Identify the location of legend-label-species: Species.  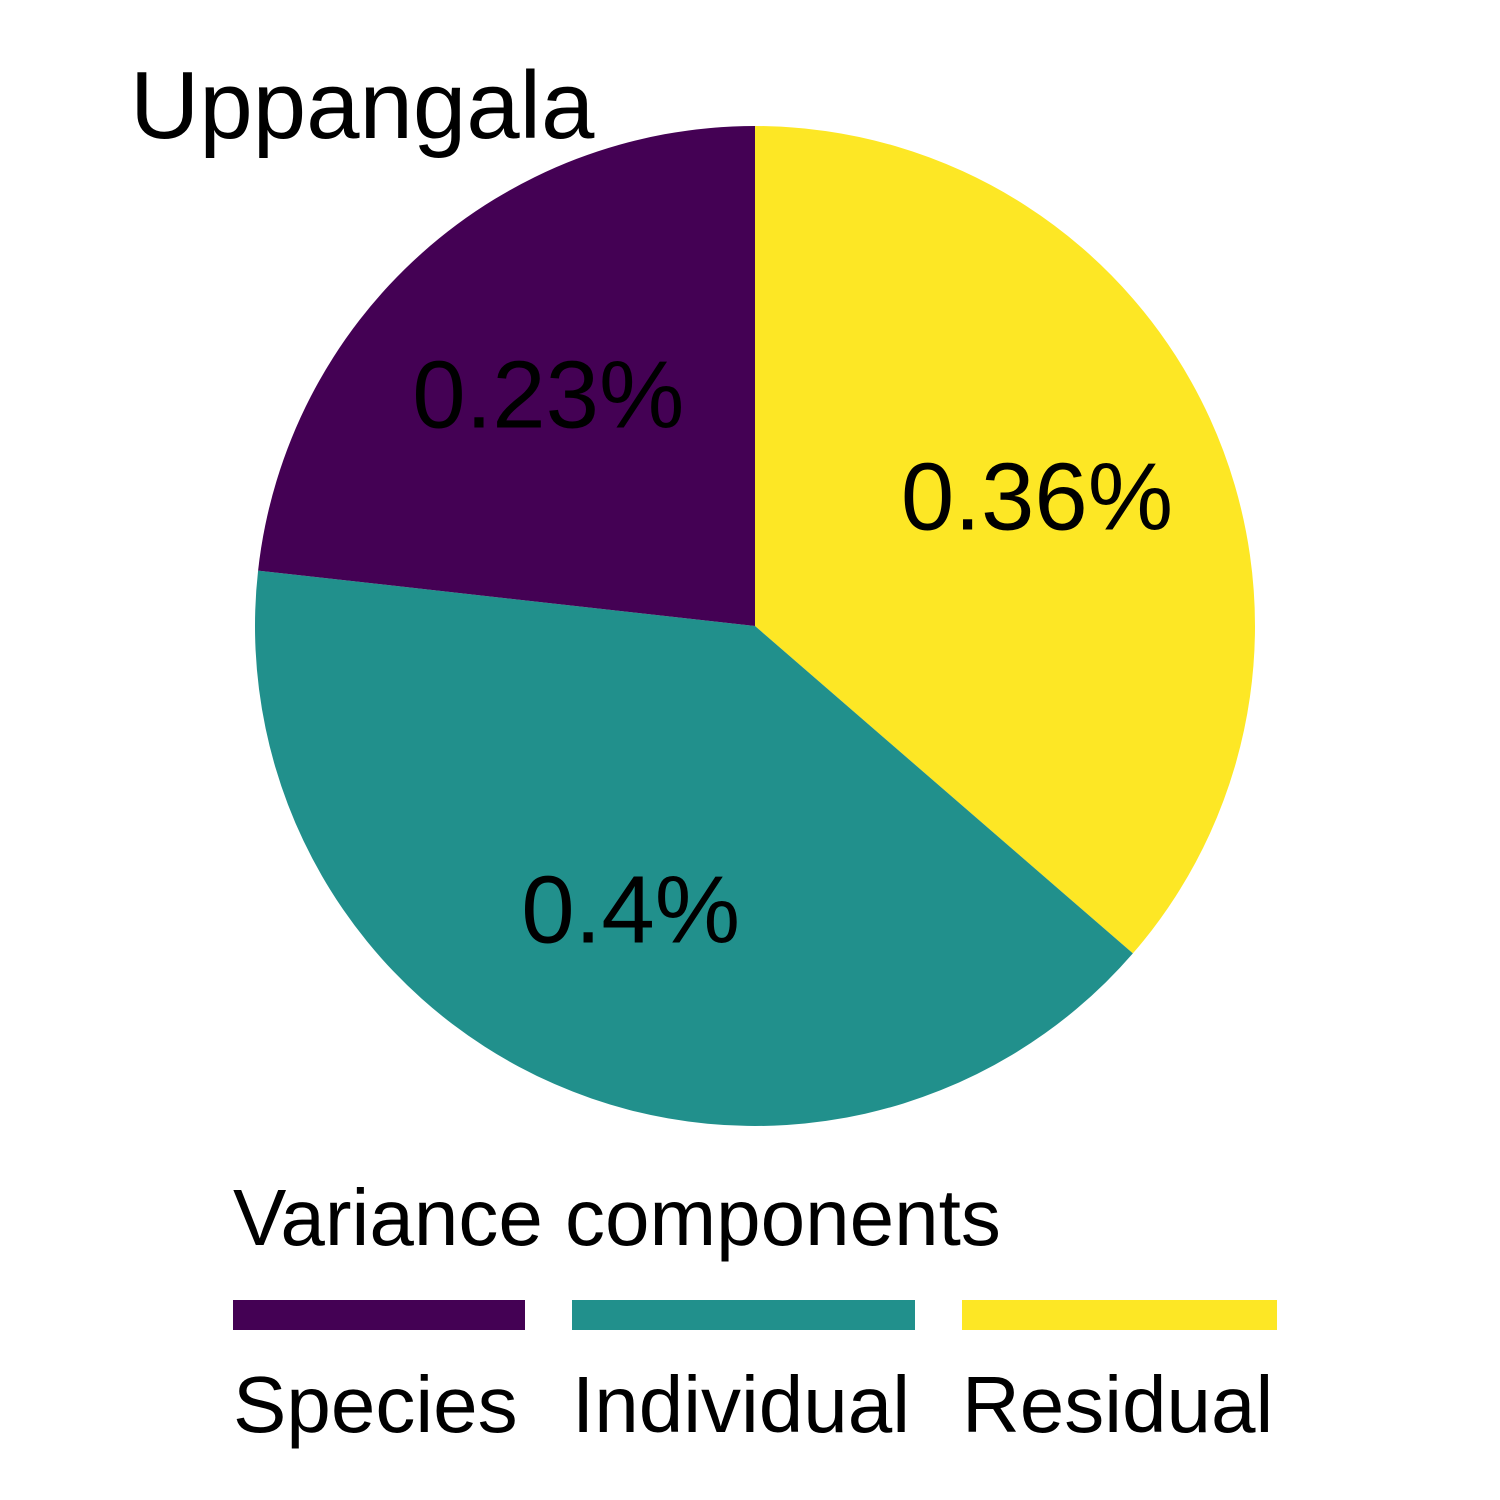
(375, 1404).